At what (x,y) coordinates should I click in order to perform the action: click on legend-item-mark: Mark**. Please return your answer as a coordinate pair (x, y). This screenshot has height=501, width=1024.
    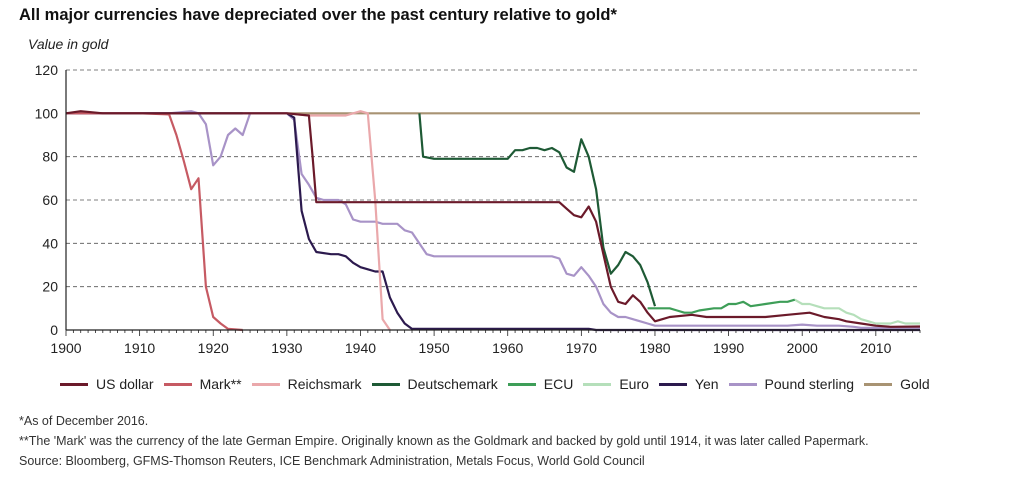
    Looking at the image, I should click on (202, 384).